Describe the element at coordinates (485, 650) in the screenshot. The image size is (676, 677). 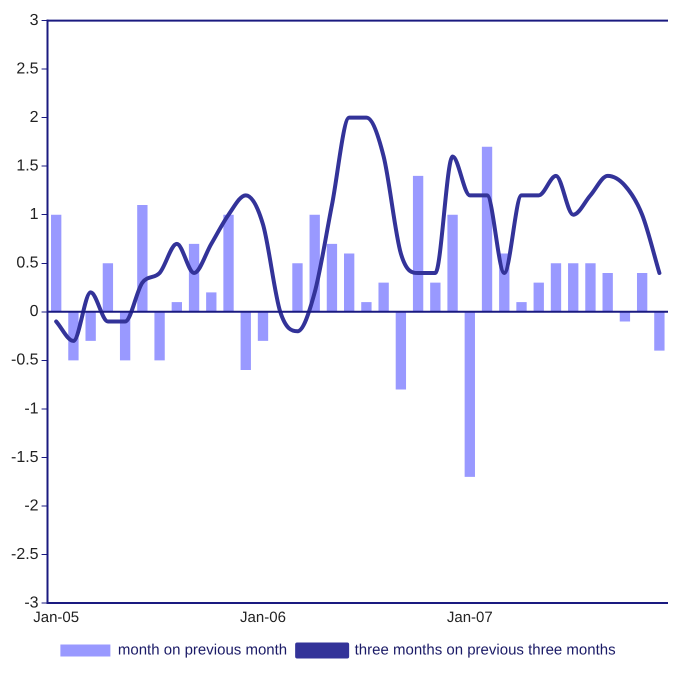
I see `legend-label: three months on previous three months` at that location.